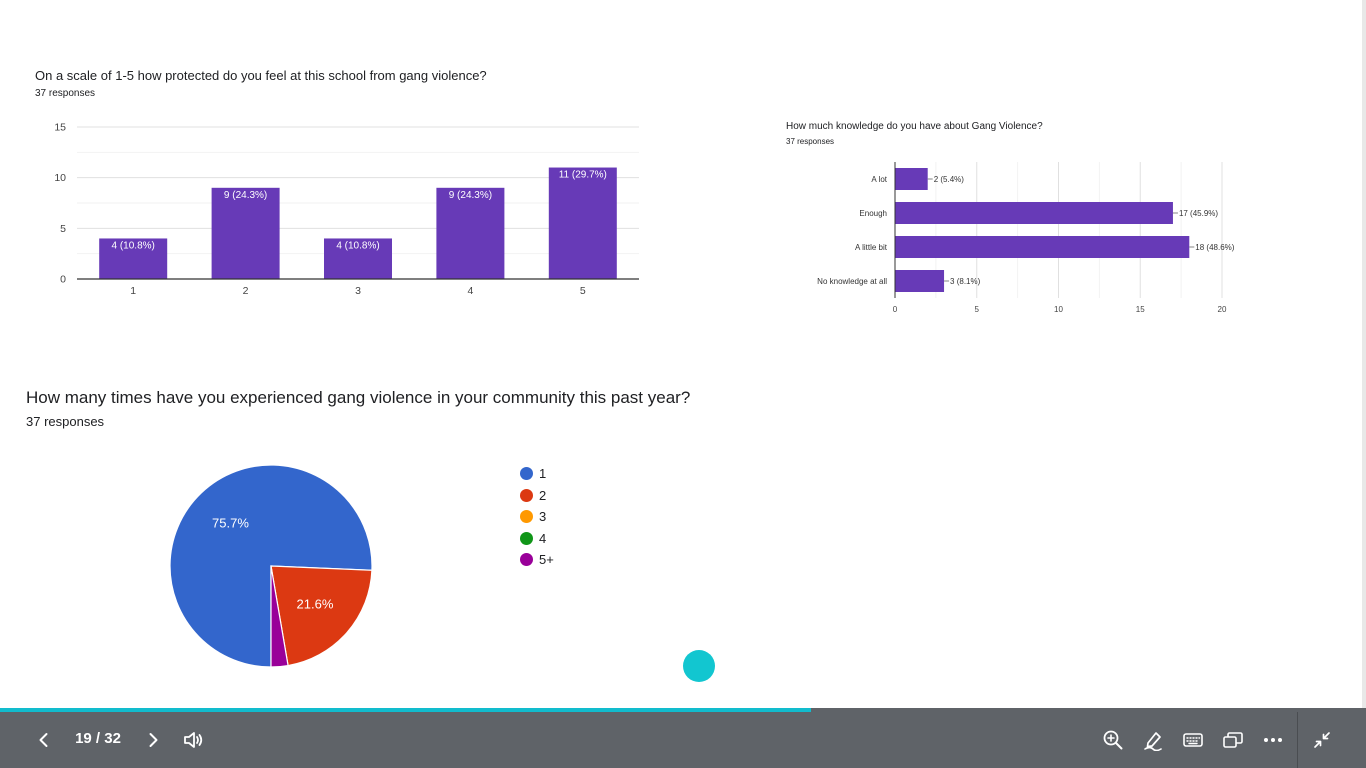 This screenshot has height=768, width=1366. I want to click on window-mode-button, so click(1233, 740).